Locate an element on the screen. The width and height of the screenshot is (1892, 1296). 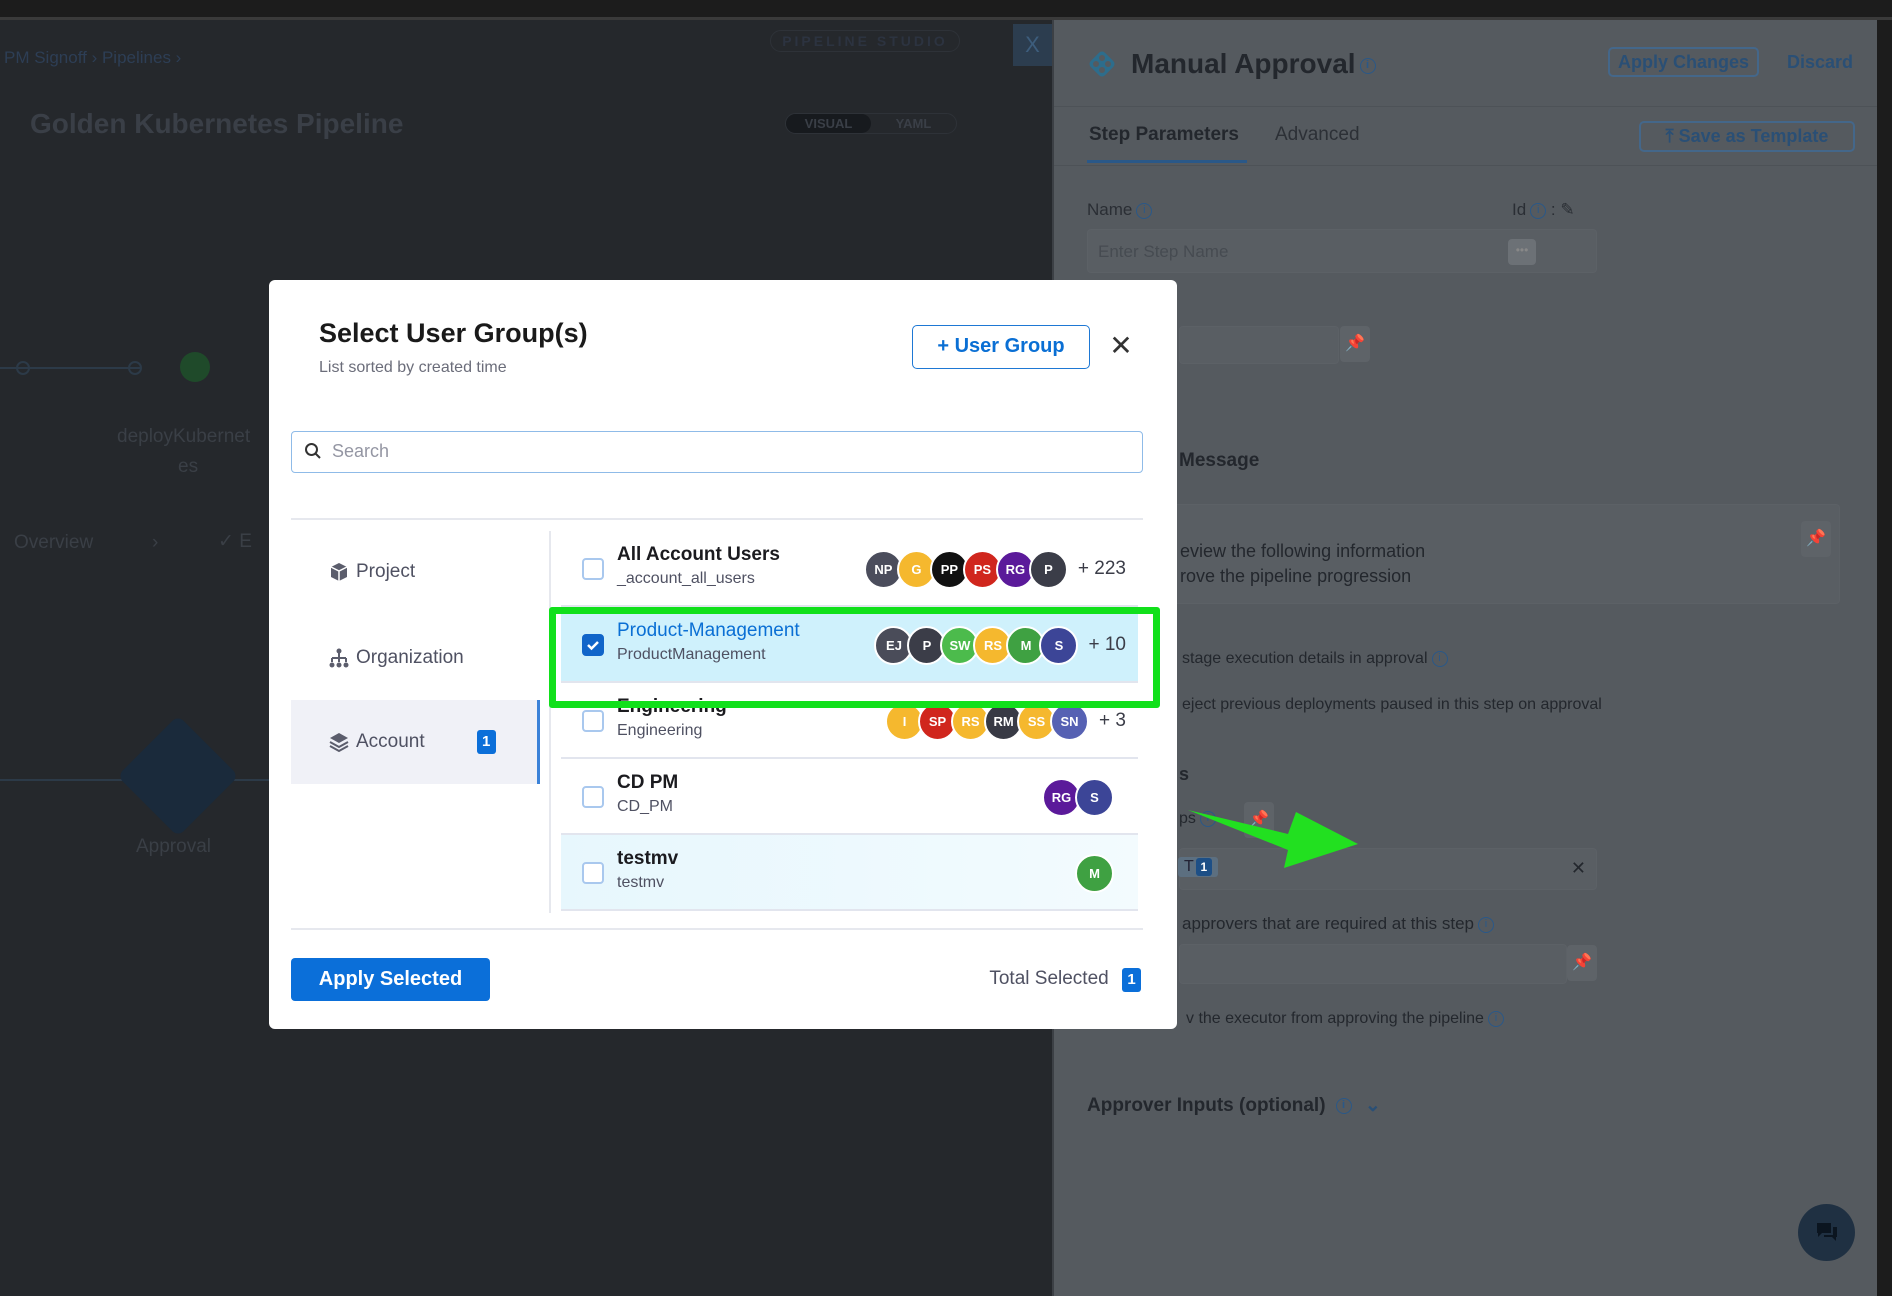
approval-node-label: Approval is located at coordinates (173, 846).